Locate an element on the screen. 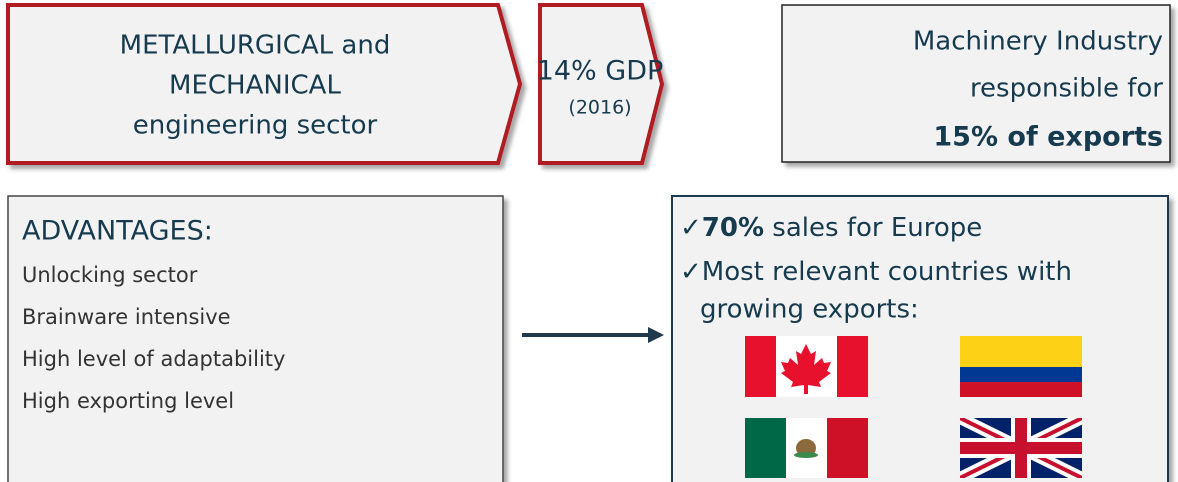 This screenshot has height=482, width=1178. highlight-text: Most relevant countries with is located at coordinates (887, 272).